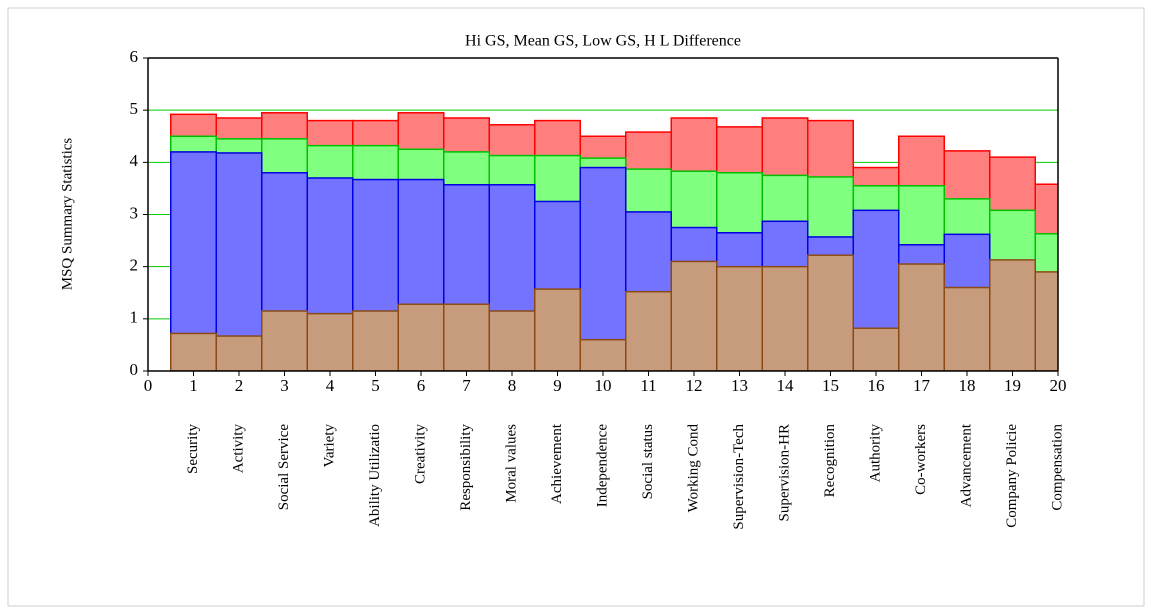 Image resolution: width=1153 pixels, height=616 pixels. Describe the element at coordinates (375, 385) in the screenshot. I see `x-tick-label: 5` at that location.